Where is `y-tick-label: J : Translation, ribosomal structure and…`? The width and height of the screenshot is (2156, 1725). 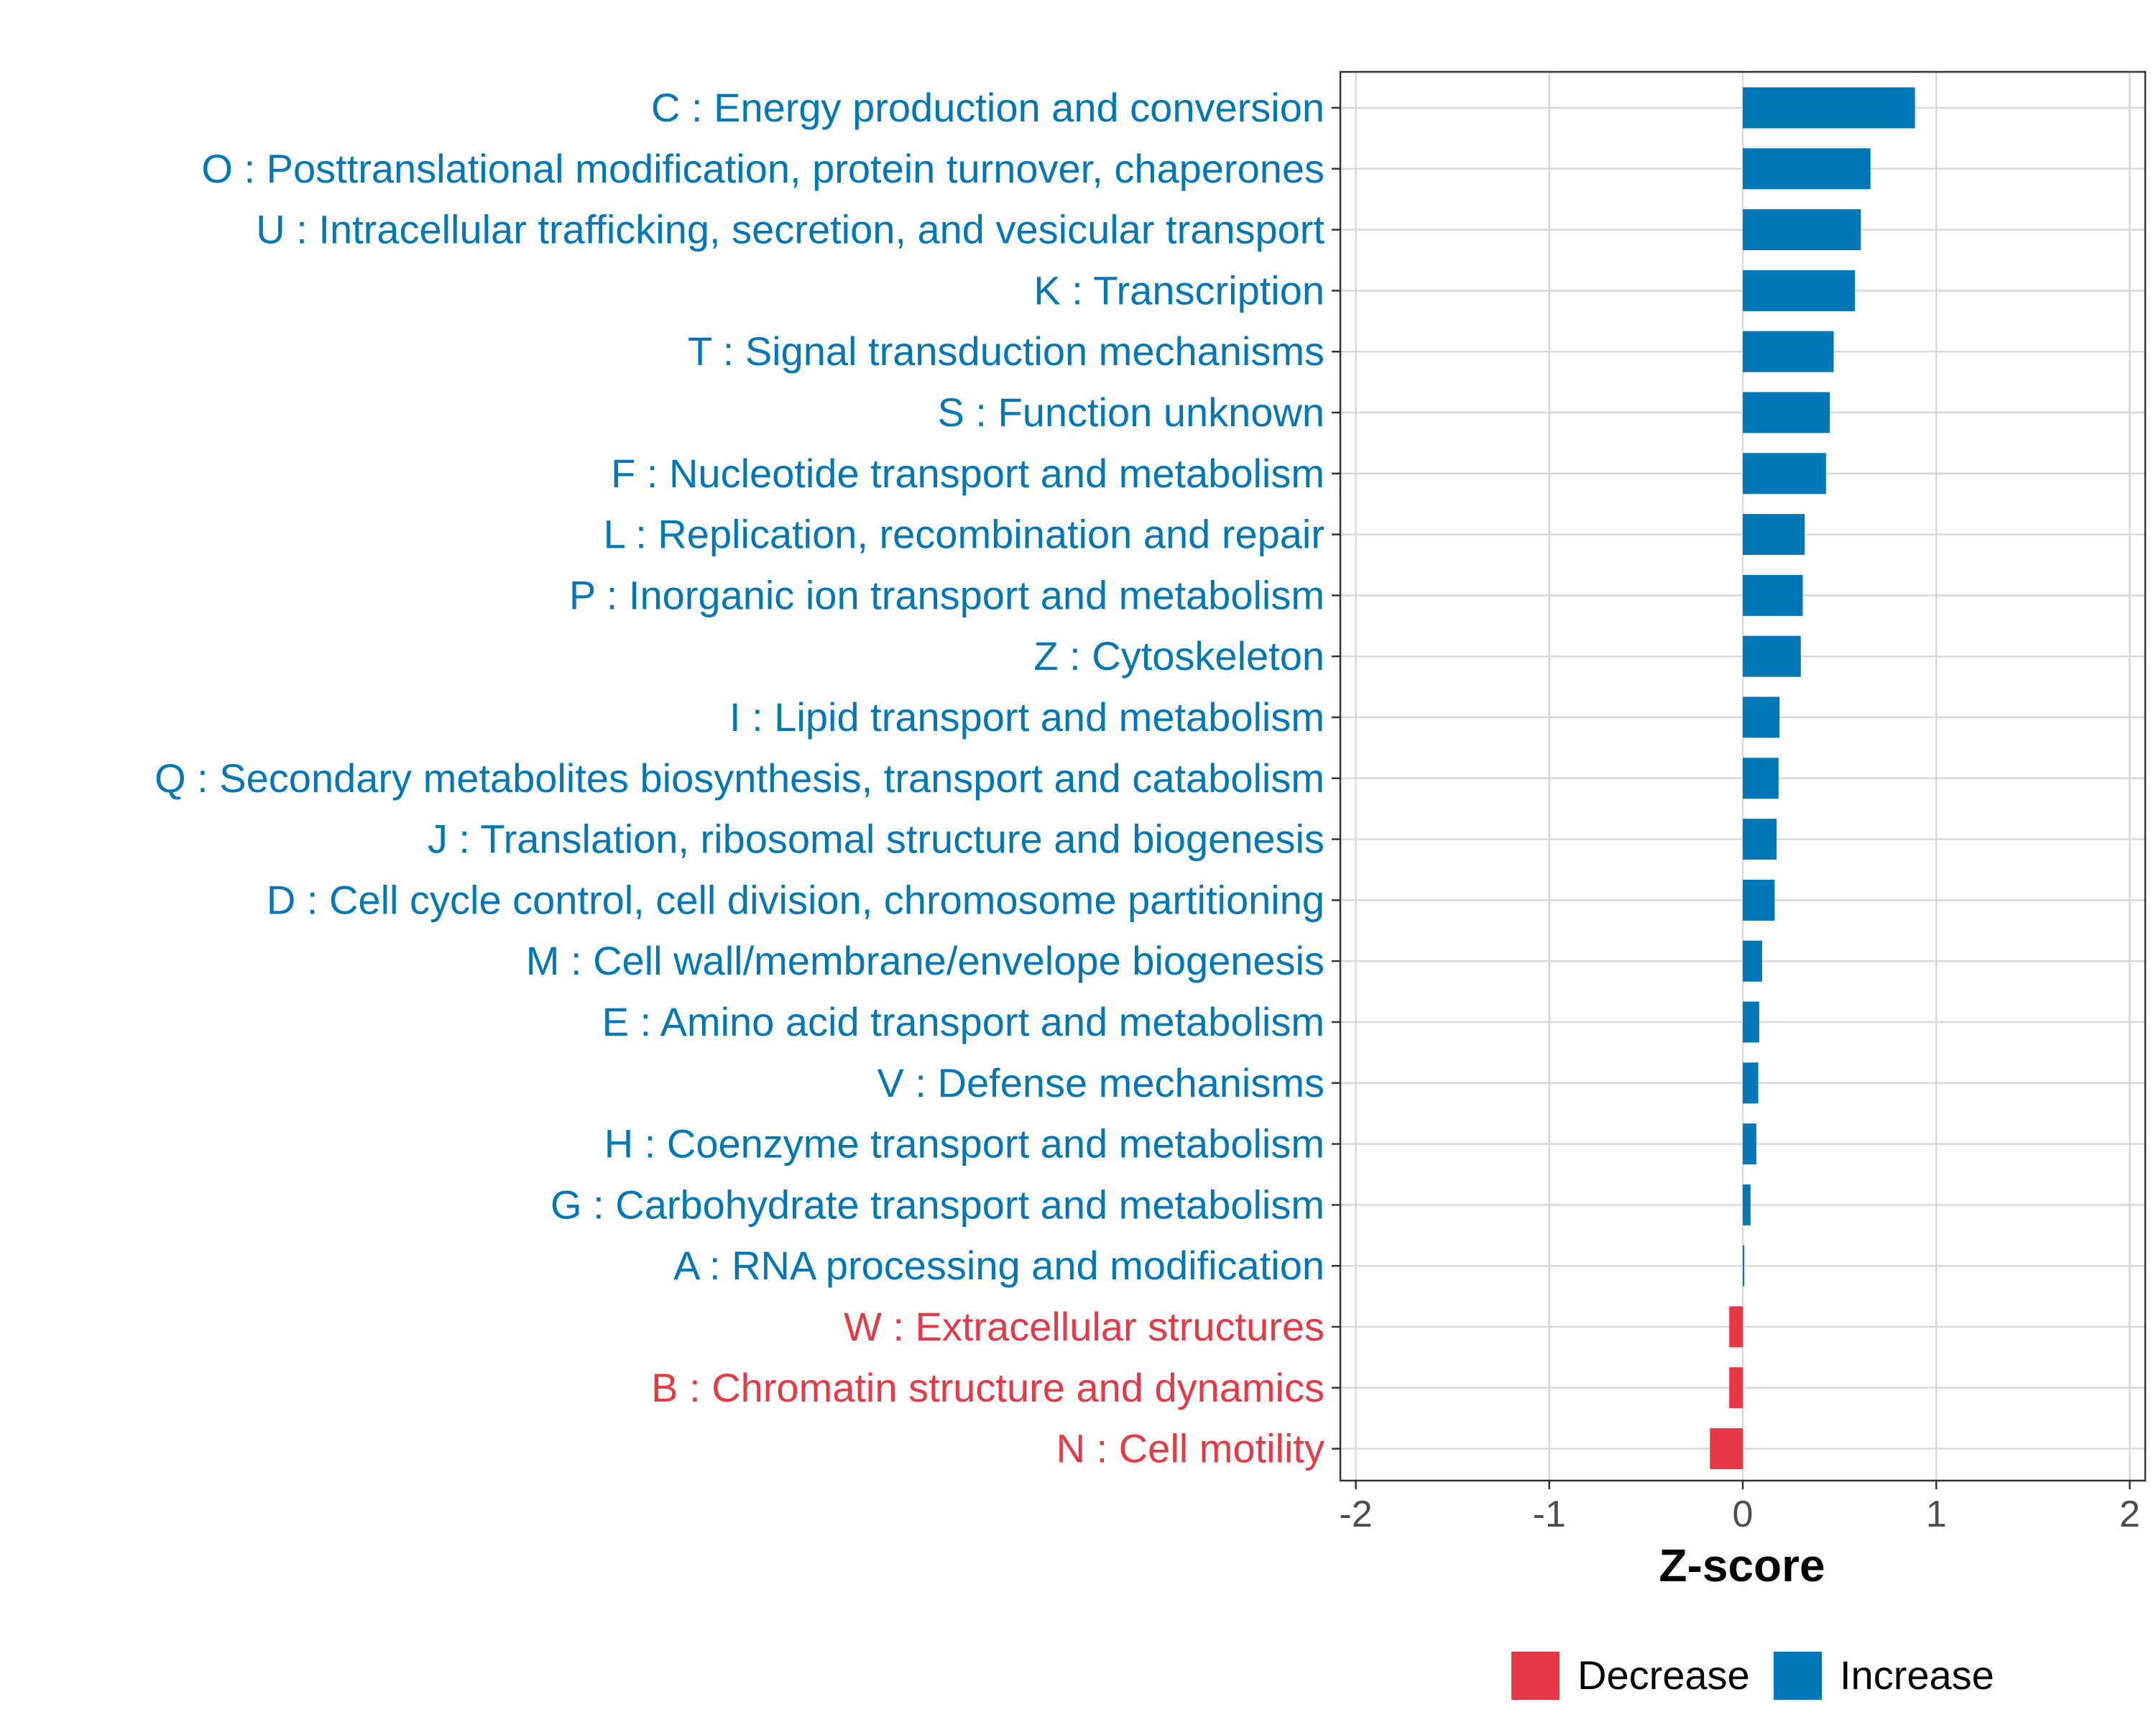
y-tick-label: J : Translation, ribosomal structure and… is located at coordinates (877, 839).